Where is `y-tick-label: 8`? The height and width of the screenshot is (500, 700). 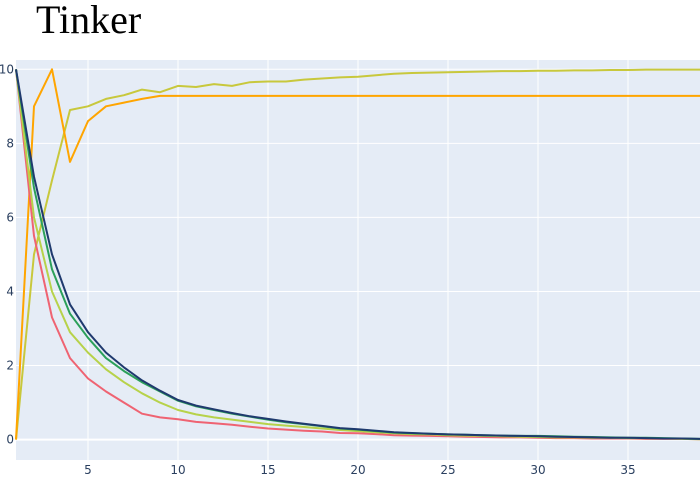
y-tick-label: 8 is located at coordinates (10, 143).